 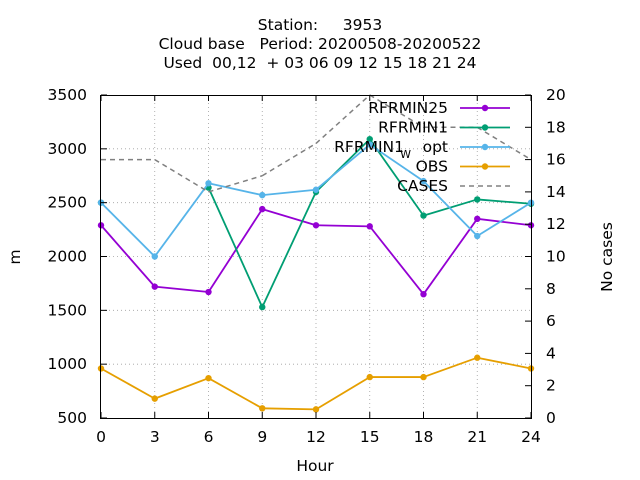 I want to click on x-tick-label: 12, so click(x=316, y=437).